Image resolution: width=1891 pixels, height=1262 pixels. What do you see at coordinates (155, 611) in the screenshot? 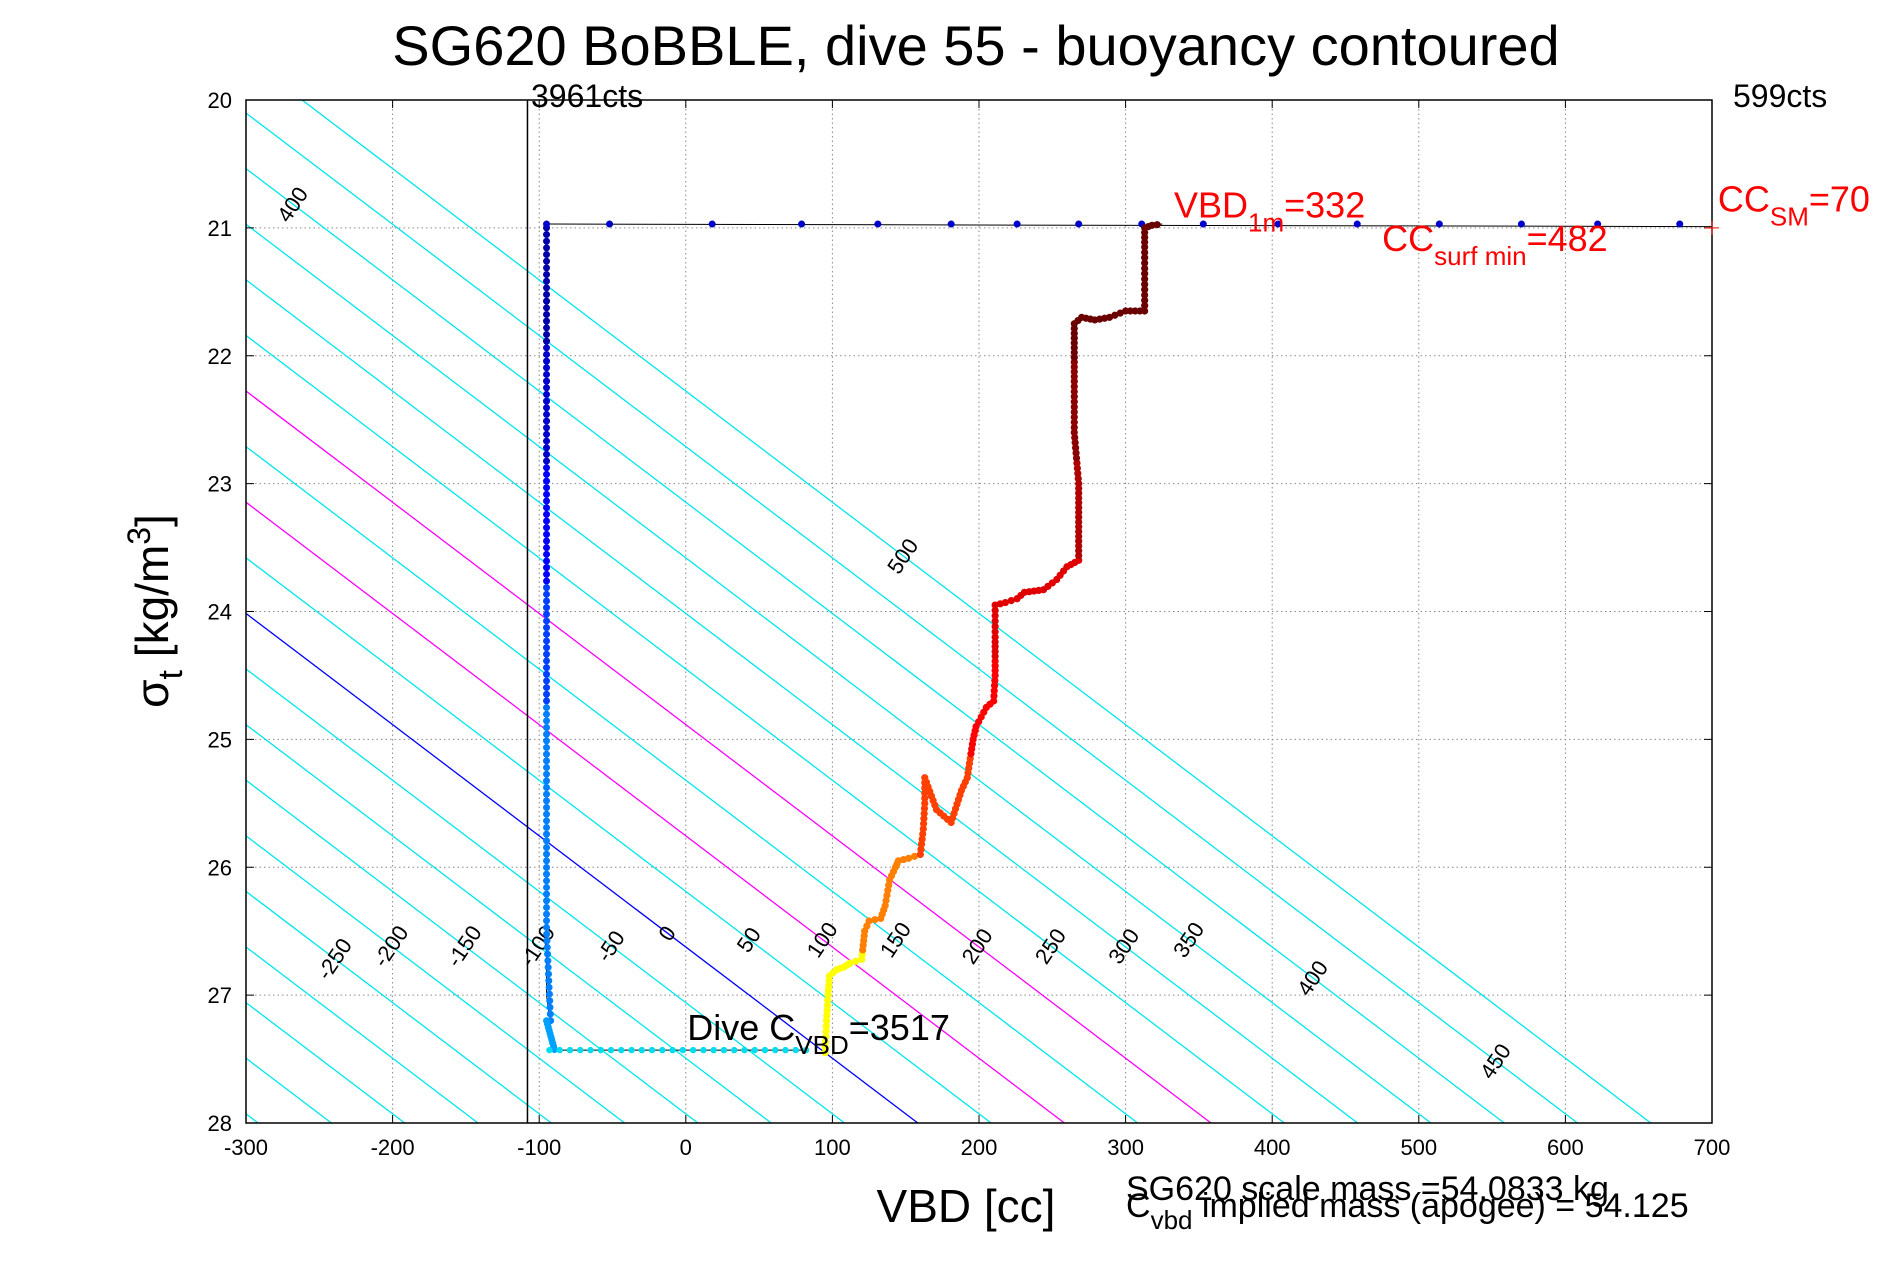
I see `y-axis-label: σt [kg/m3]` at bounding box center [155, 611].